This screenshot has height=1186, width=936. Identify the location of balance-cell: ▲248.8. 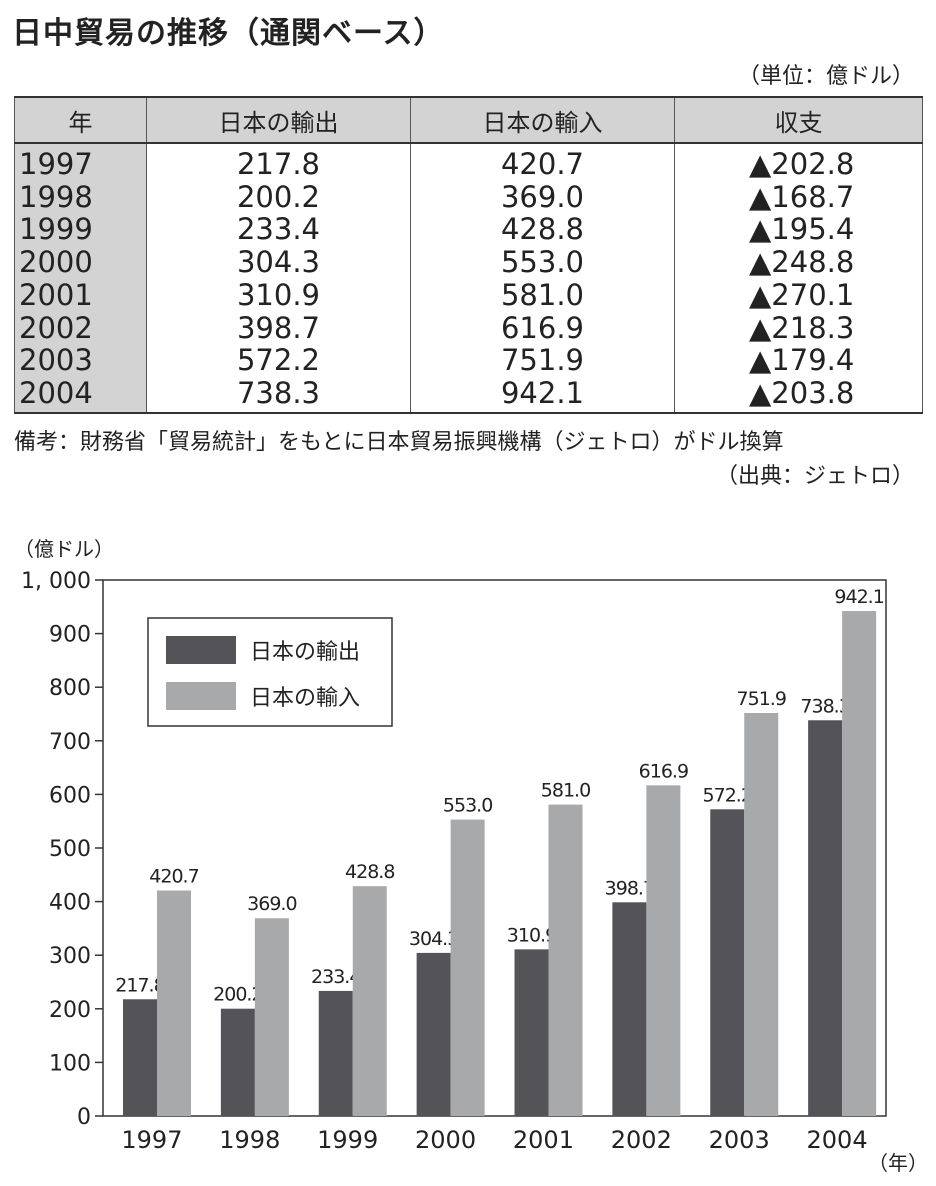
(798, 262).